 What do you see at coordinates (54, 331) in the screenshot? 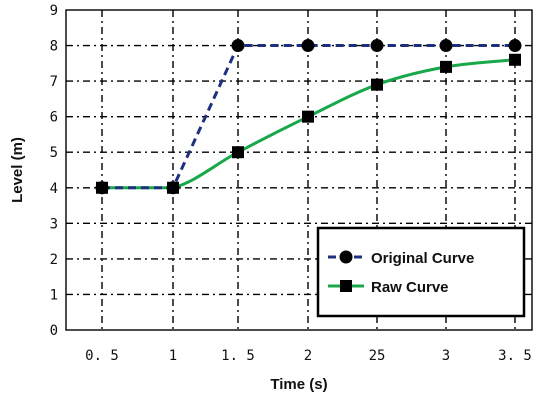
I see `y-tick-label: 0` at bounding box center [54, 331].